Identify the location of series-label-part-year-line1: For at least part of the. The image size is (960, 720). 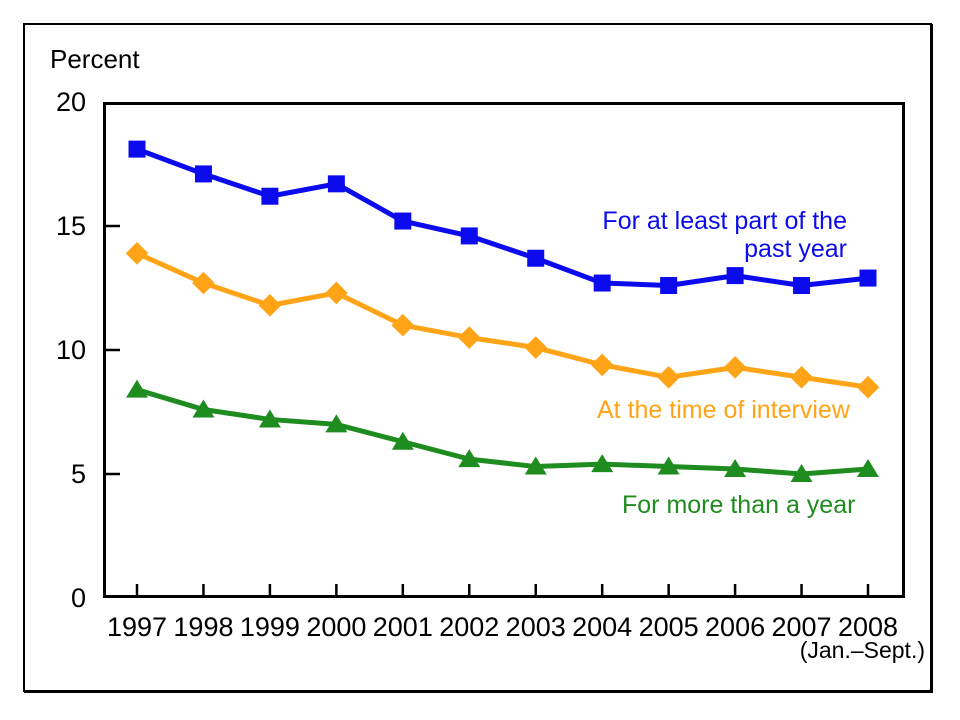
(724, 221).